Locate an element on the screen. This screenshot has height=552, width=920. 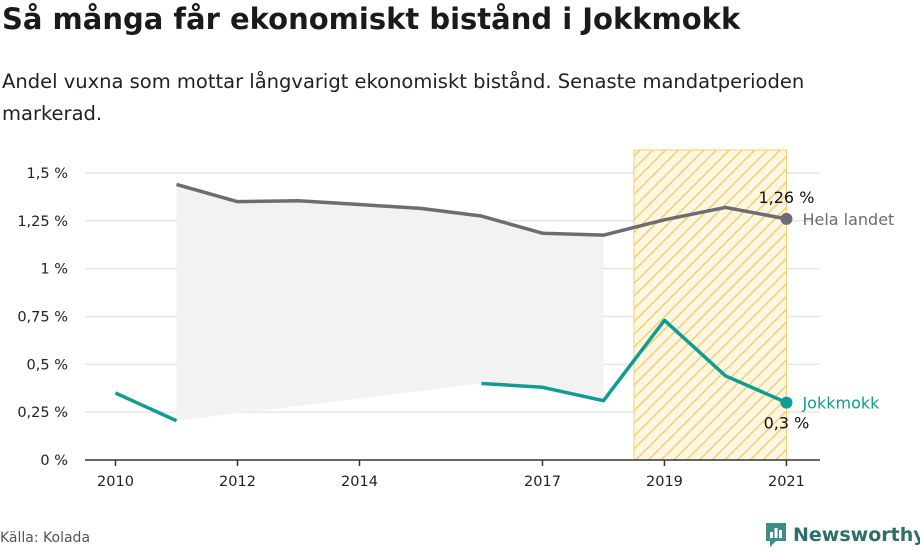
end-value-label: 0,3 % is located at coordinates (787, 423).